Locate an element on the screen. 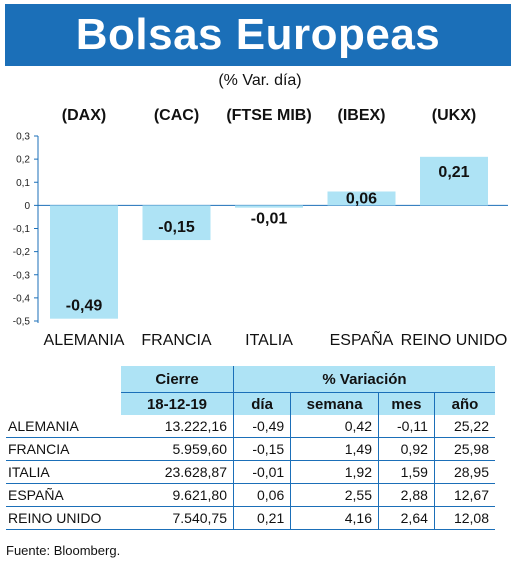  index-label: (FTSE MIB) is located at coordinates (268, 115).